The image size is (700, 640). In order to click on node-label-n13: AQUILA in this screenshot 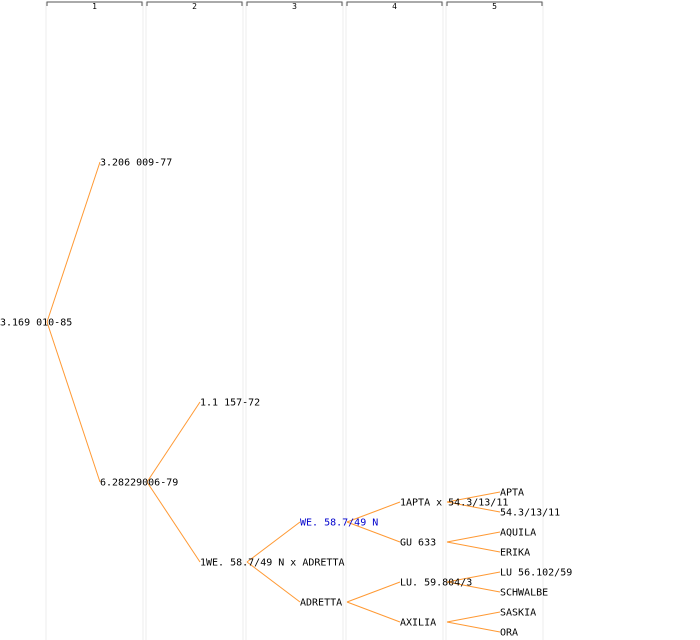, I will do `click(518, 533)`.